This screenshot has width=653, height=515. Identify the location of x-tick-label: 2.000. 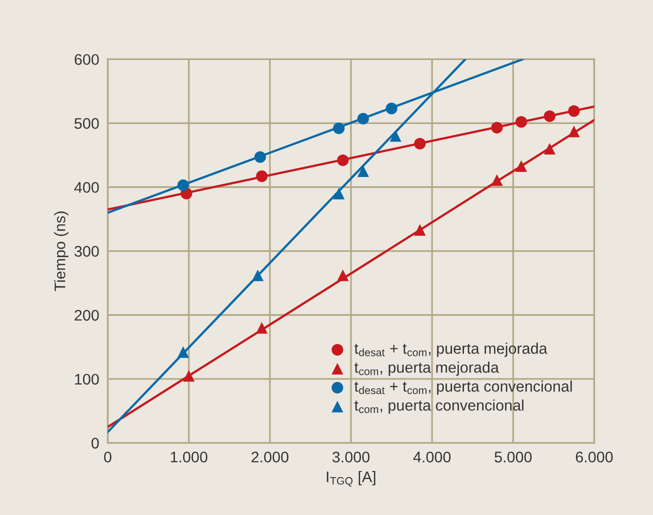
(270, 457).